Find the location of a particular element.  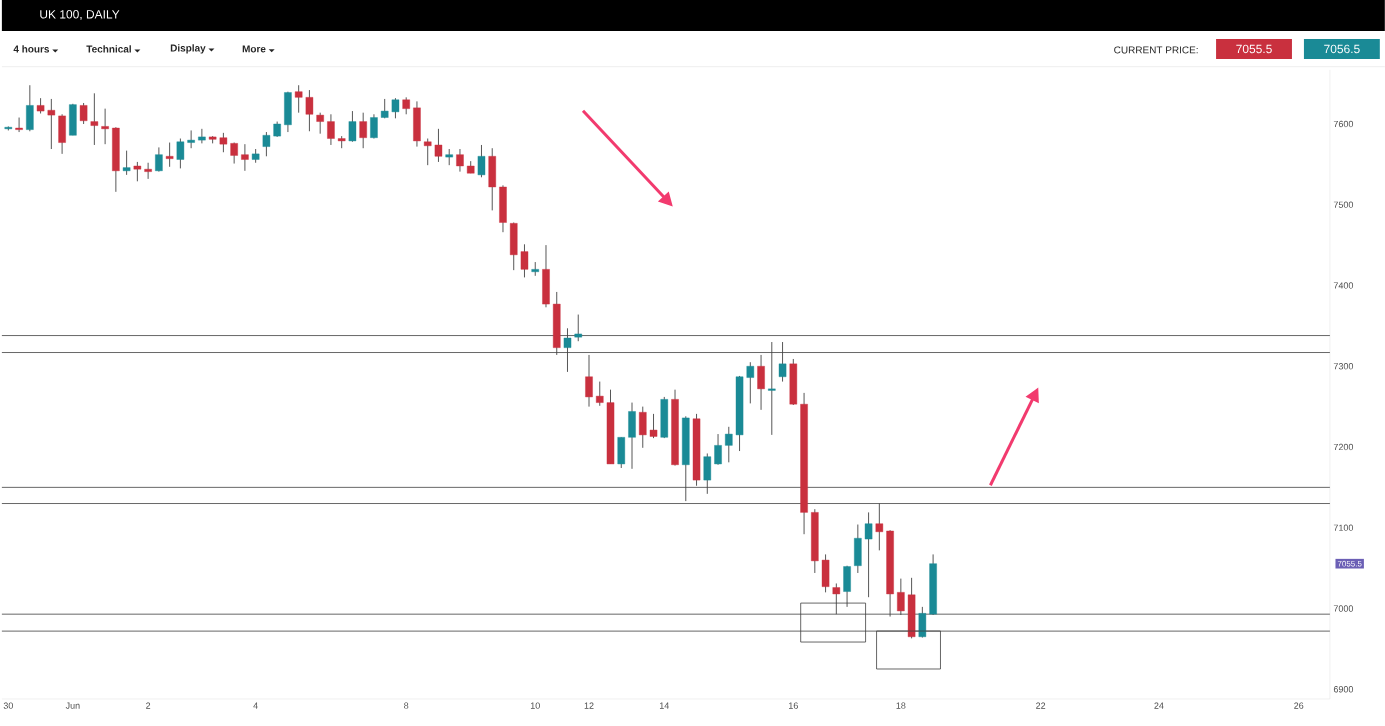

x-tick-label: 24 is located at coordinates (1159, 705).